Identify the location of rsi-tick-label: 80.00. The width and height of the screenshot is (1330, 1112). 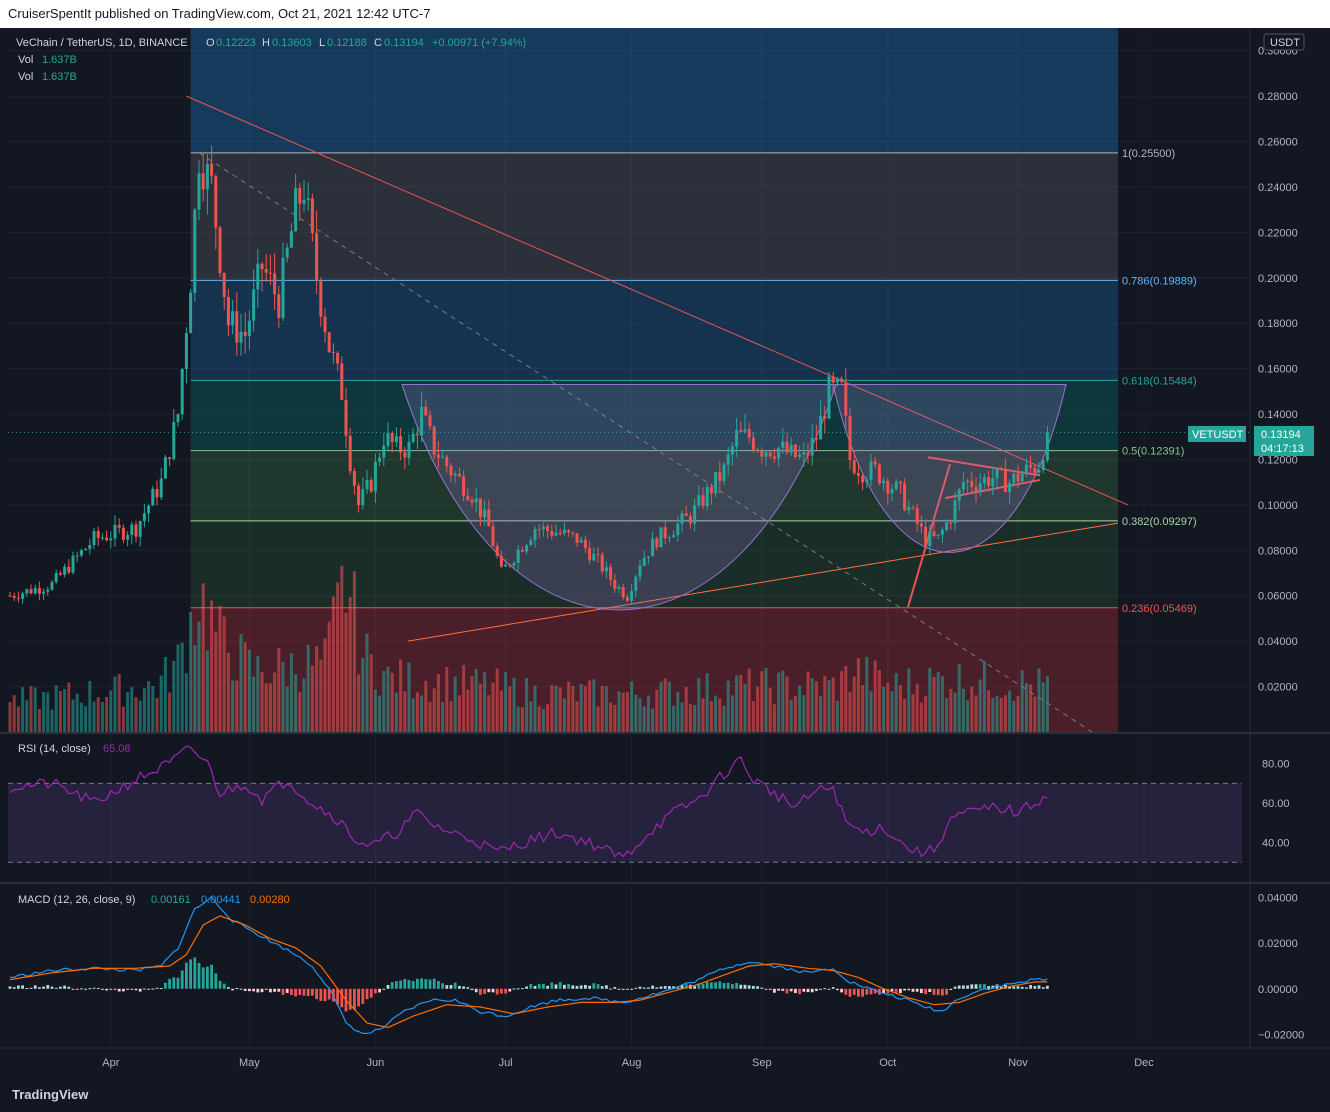
(1276, 765).